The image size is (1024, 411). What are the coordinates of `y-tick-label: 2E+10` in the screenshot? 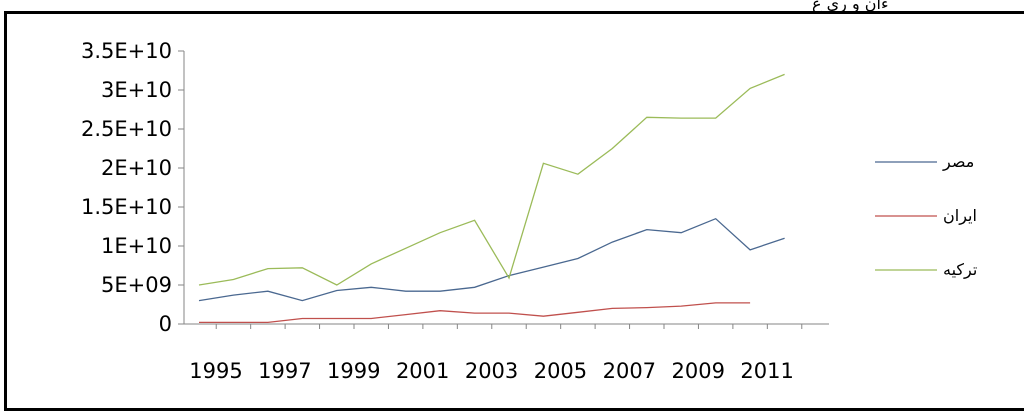 It's located at (136, 168).